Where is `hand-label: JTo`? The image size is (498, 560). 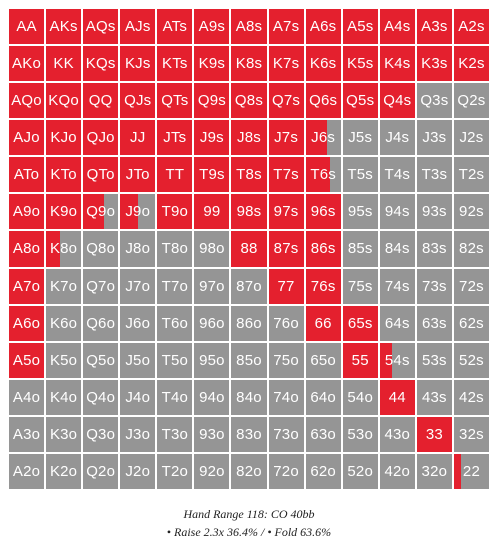 hand-label: JTo is located at coordinates (137, 175).